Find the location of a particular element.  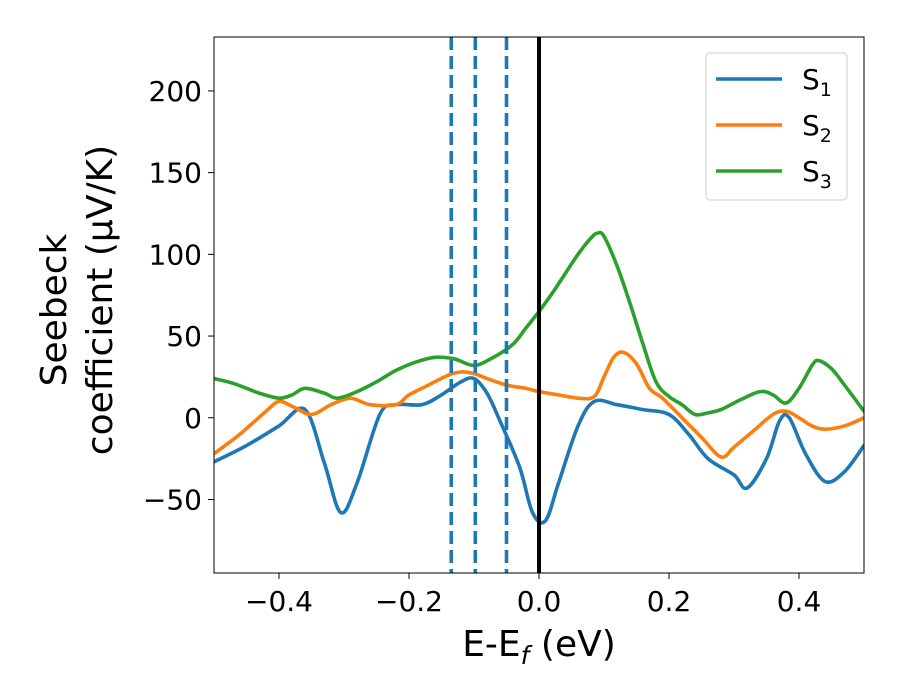

legend-label-s2: S2 is located at coordinates (817, 128).